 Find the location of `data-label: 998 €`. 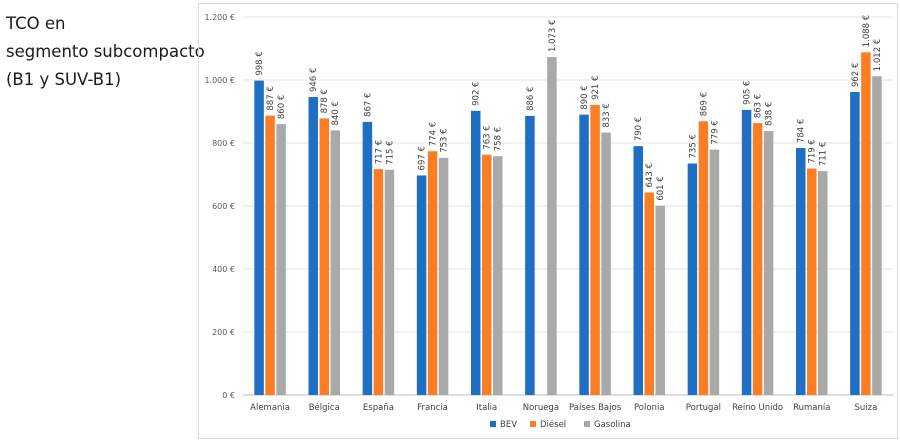

data-label: 998 € is located at coordinates (260, 63).